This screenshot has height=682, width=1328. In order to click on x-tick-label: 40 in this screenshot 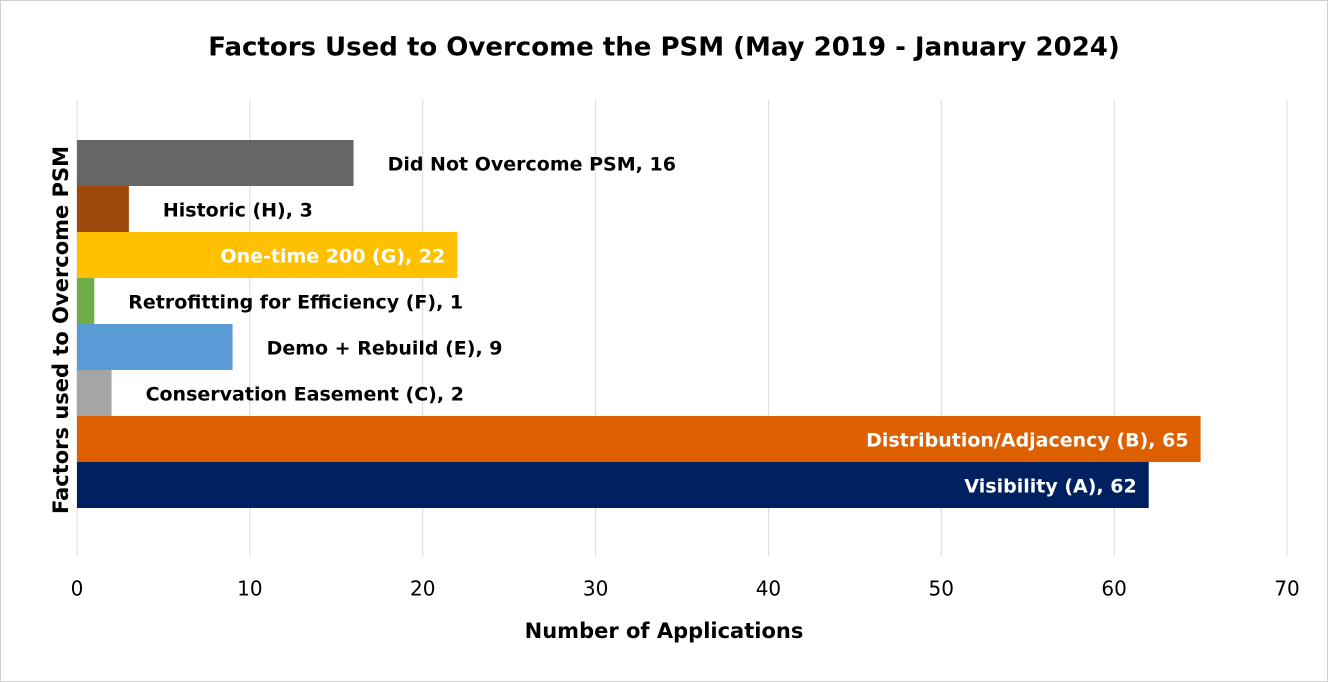, I will do `click(768, 589)`.